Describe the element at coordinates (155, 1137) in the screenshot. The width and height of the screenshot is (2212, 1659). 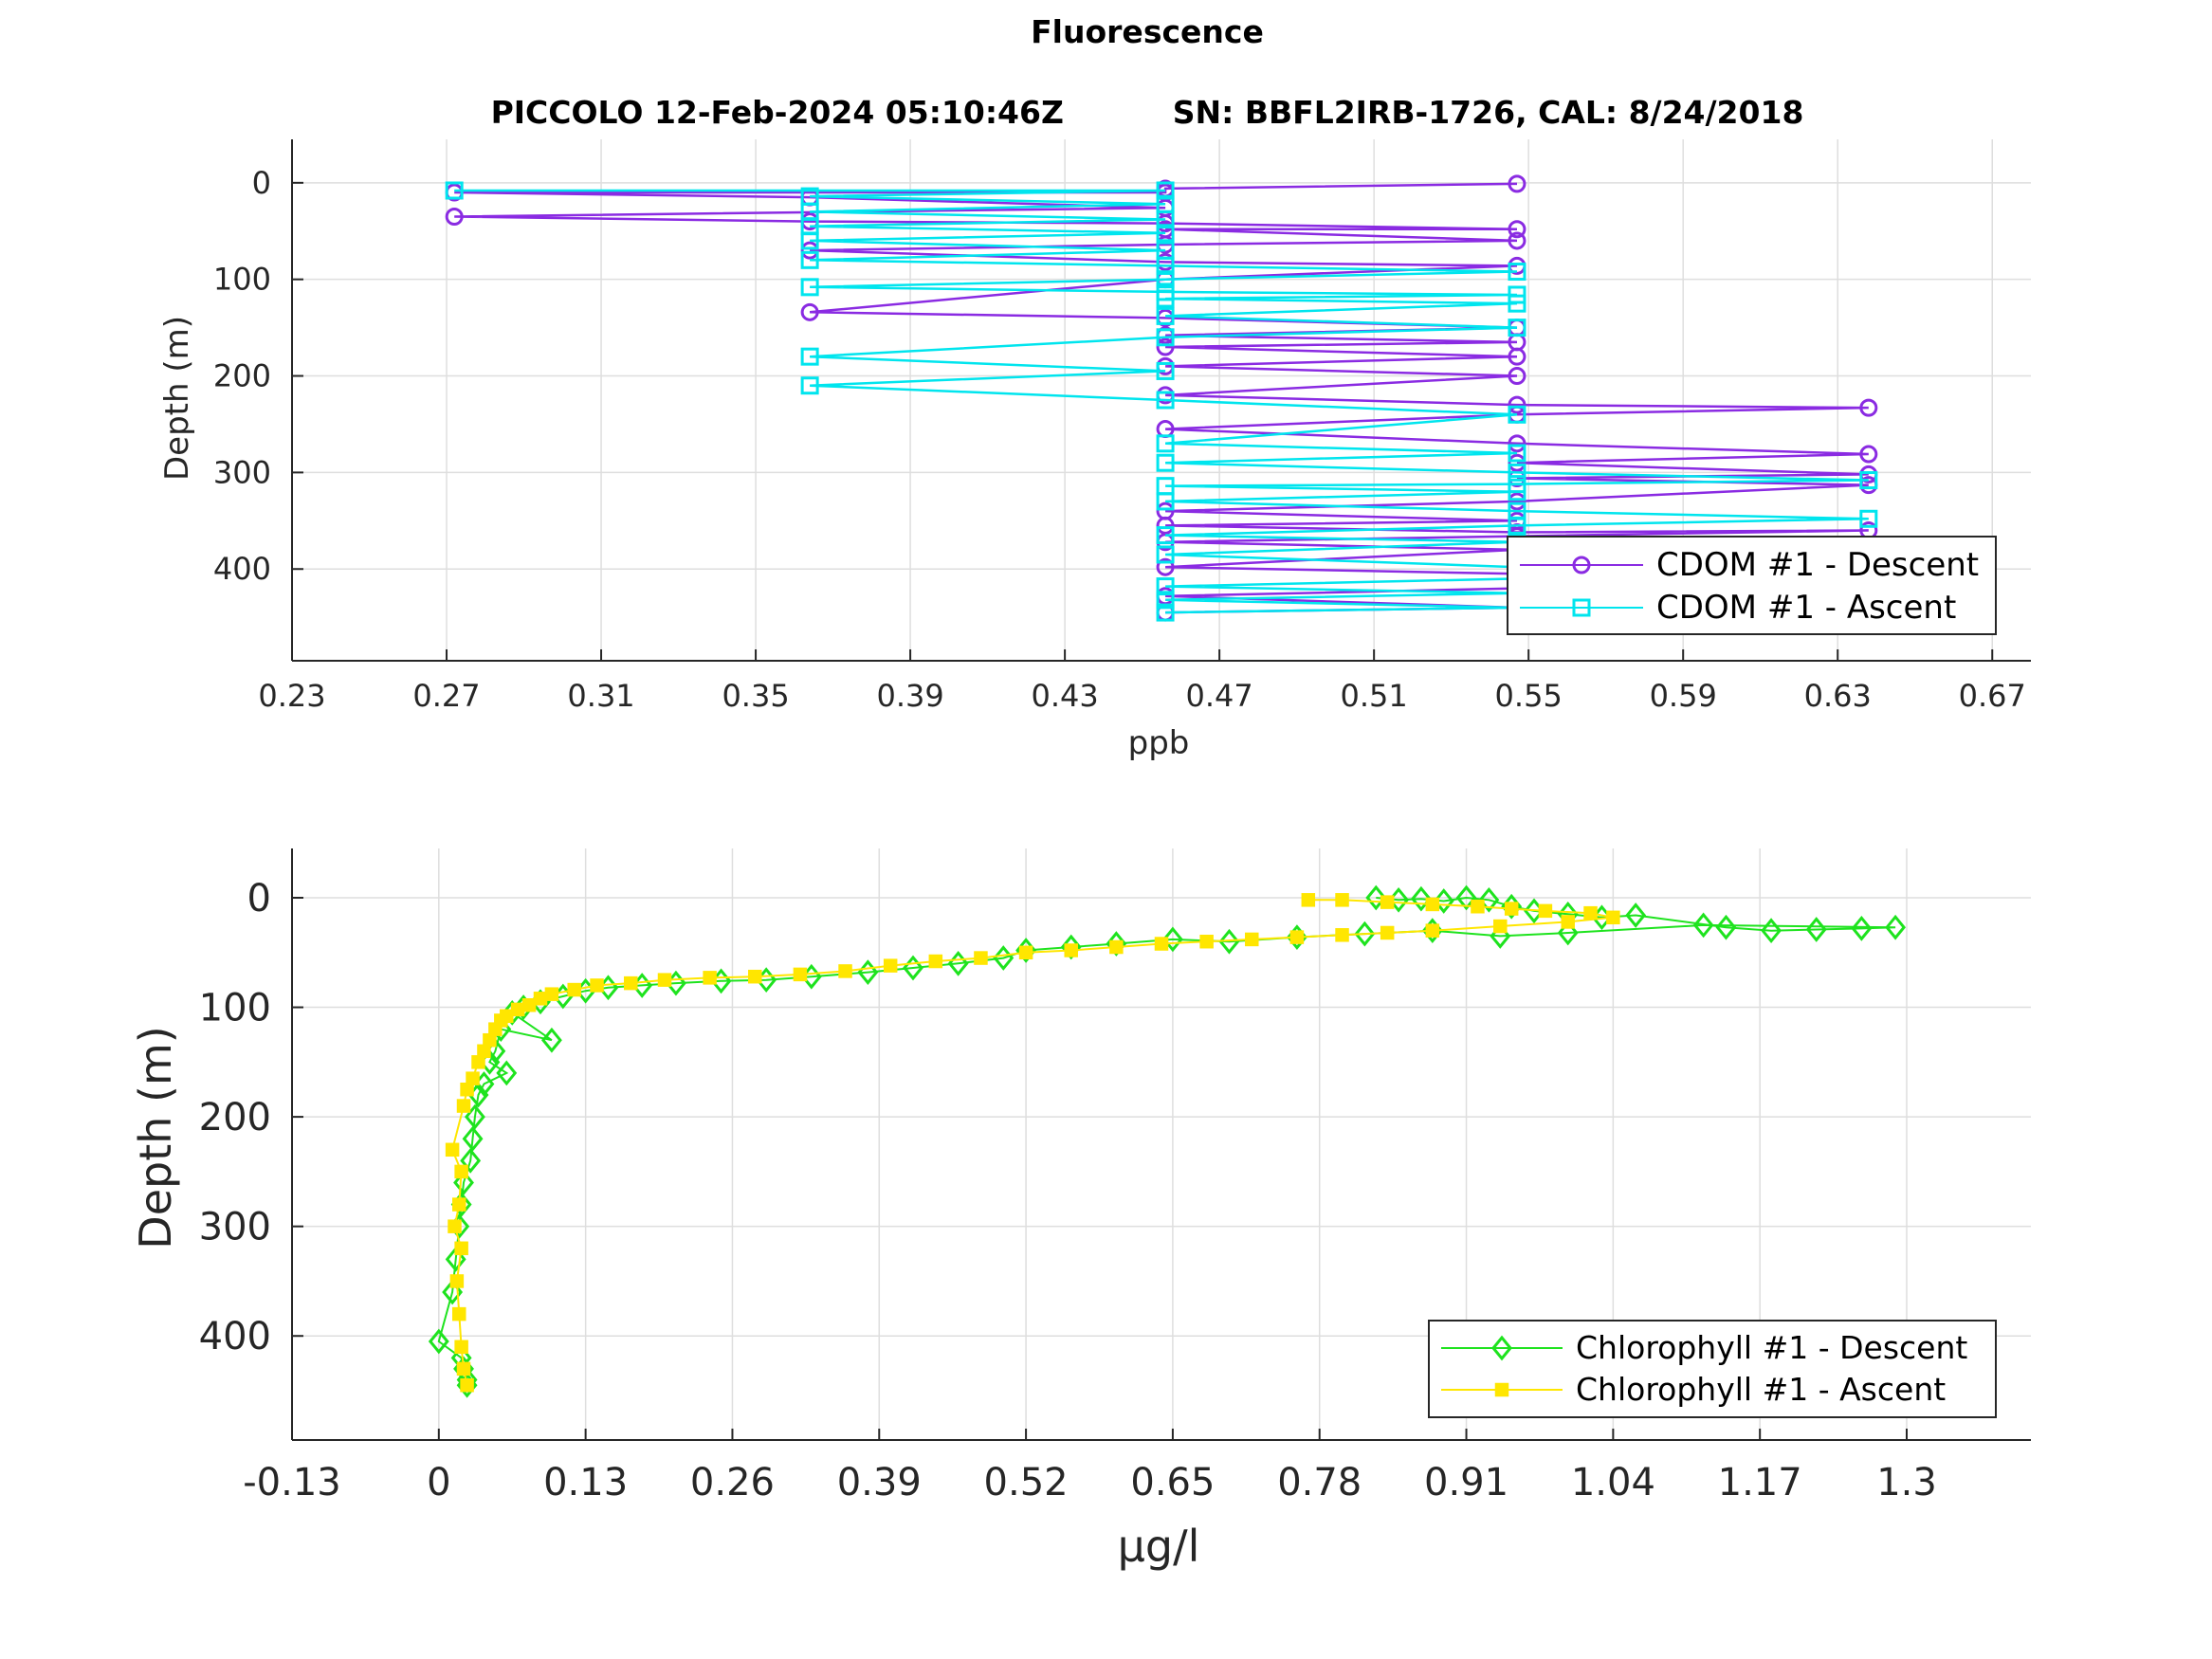
I see `chlorophyll-ylabel: Depth (m)` at that location.